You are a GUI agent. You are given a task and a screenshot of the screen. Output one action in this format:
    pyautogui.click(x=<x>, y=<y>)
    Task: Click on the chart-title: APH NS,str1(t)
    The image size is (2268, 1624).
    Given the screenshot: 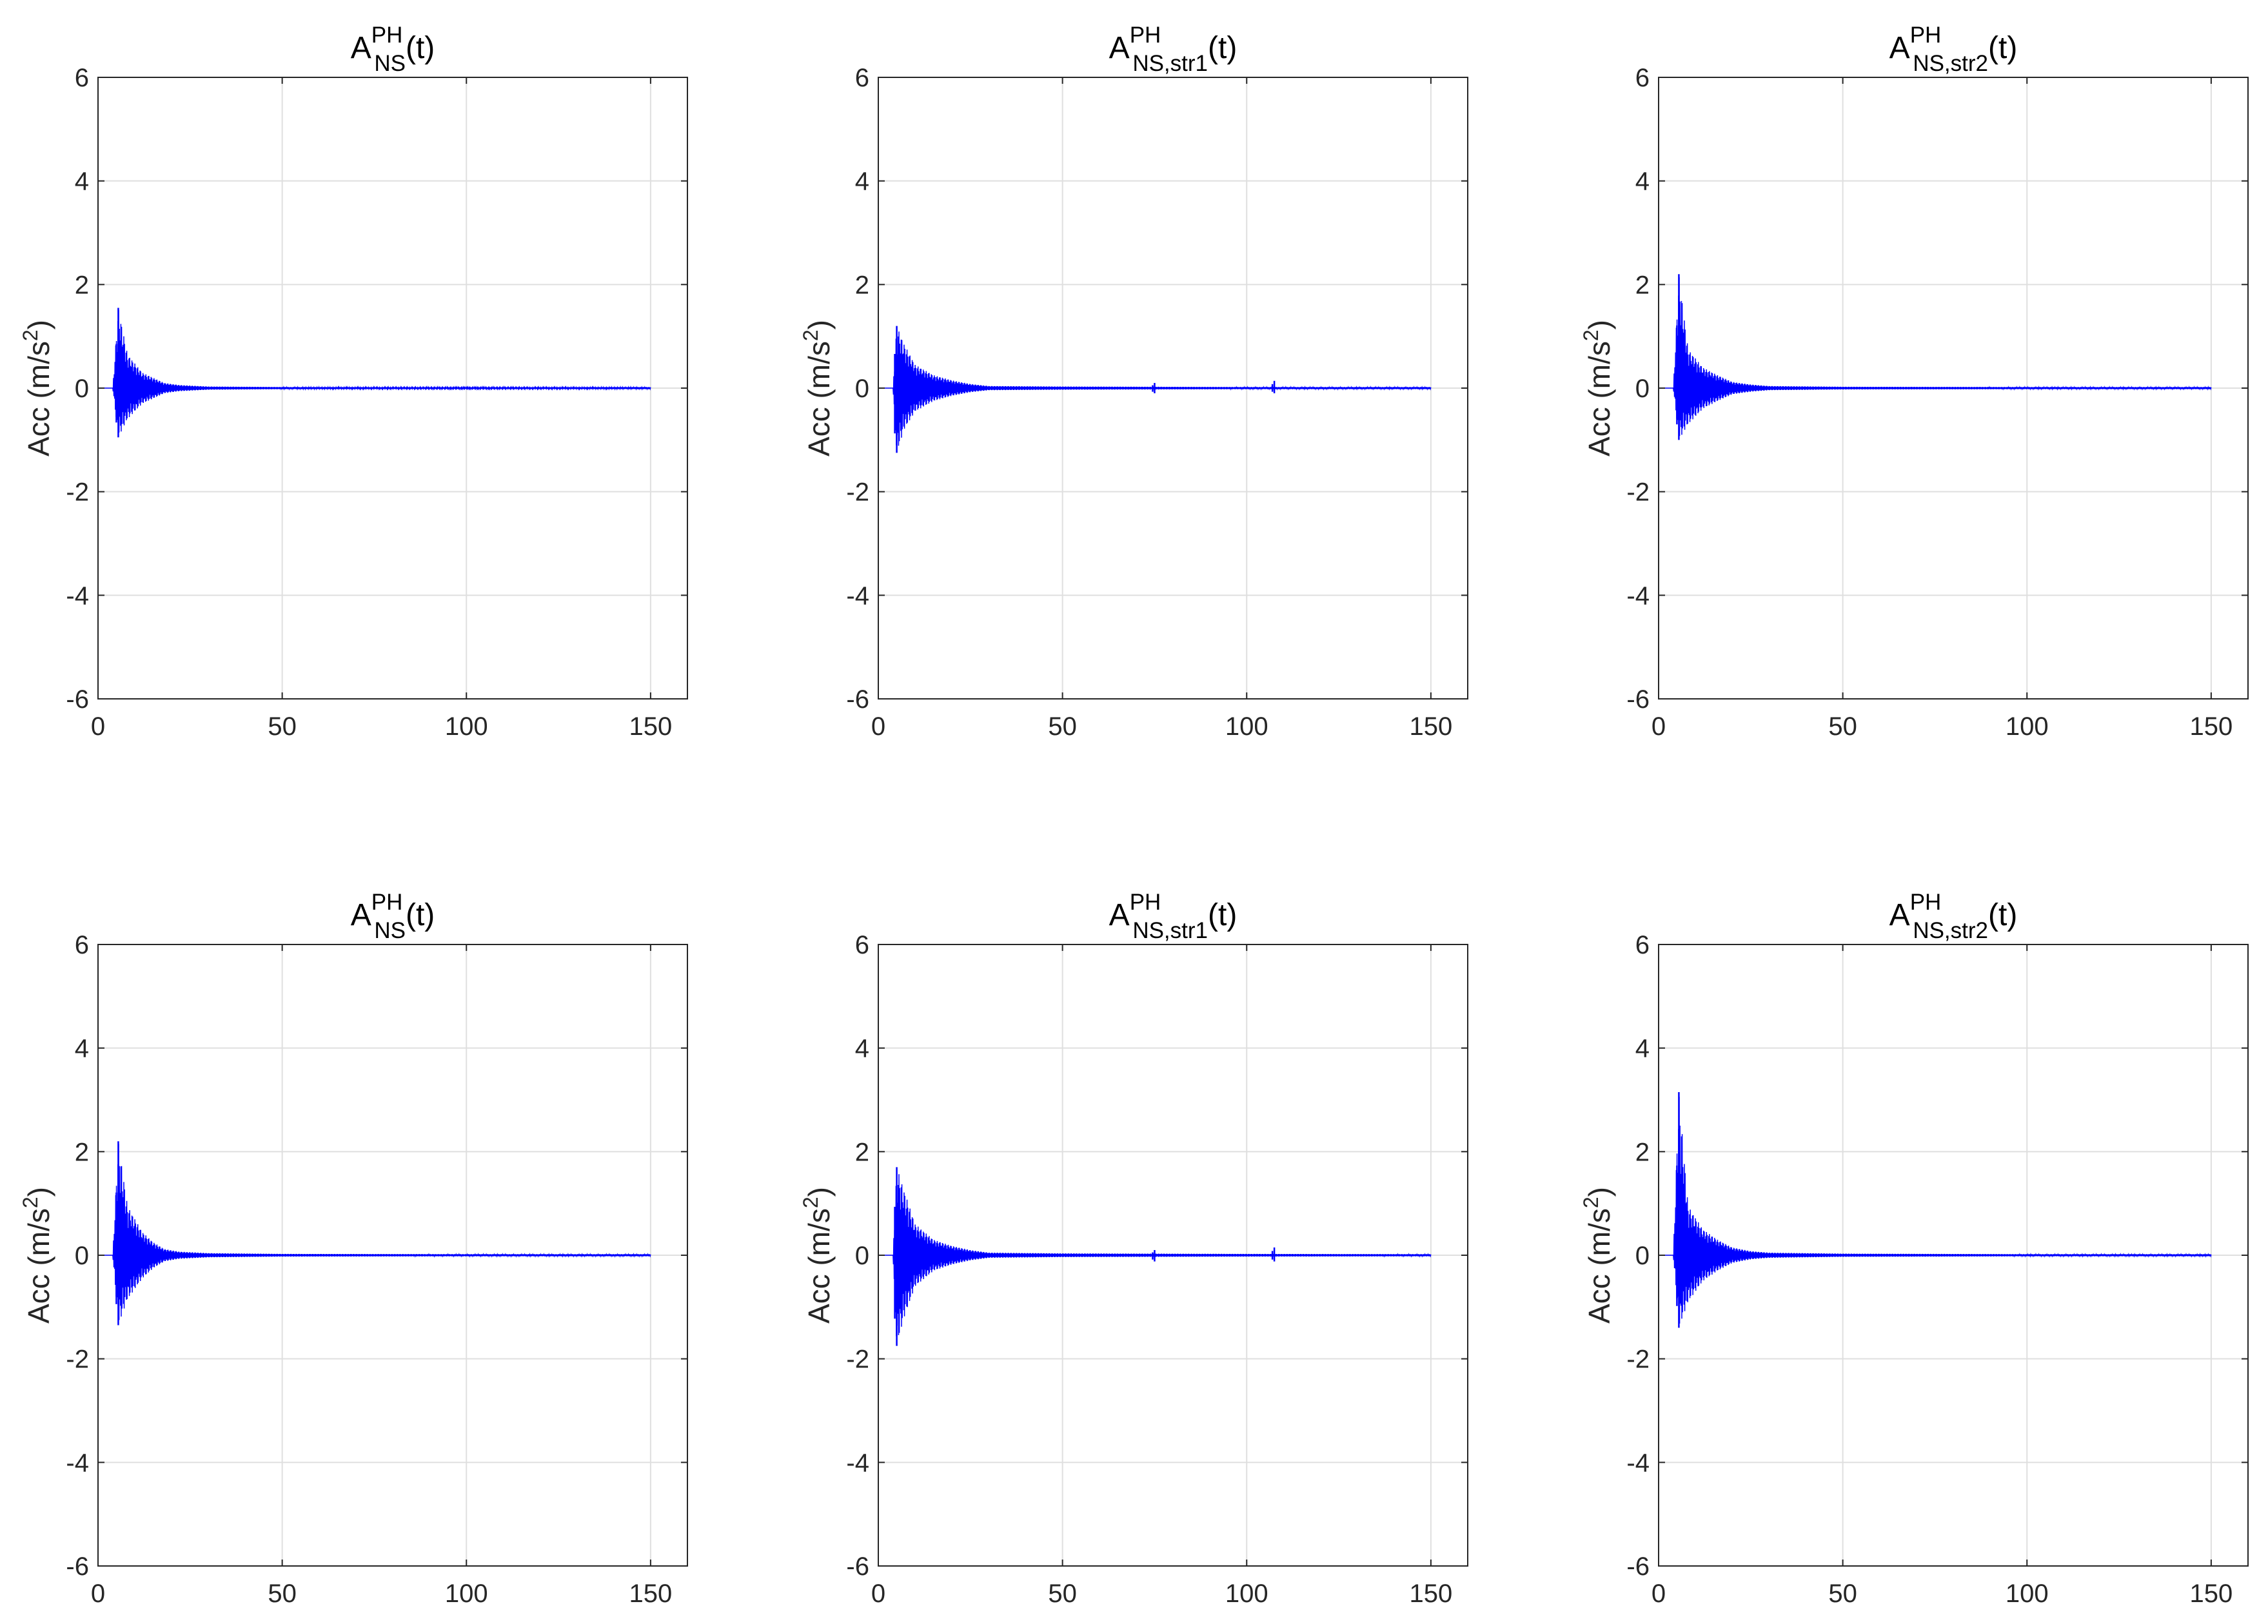 What is the action you would take?
    pyautogui.click(x=1173, y=49)
    